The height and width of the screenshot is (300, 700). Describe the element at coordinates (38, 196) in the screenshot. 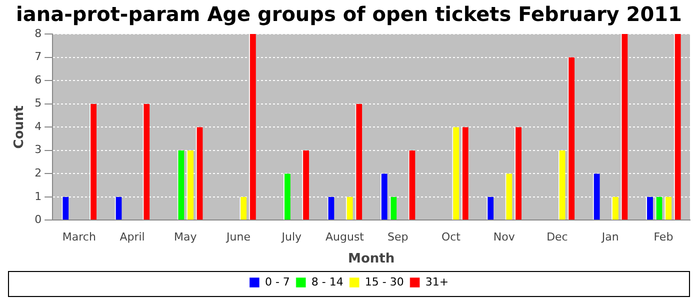

I see `y-tick-label: 1` at that location.